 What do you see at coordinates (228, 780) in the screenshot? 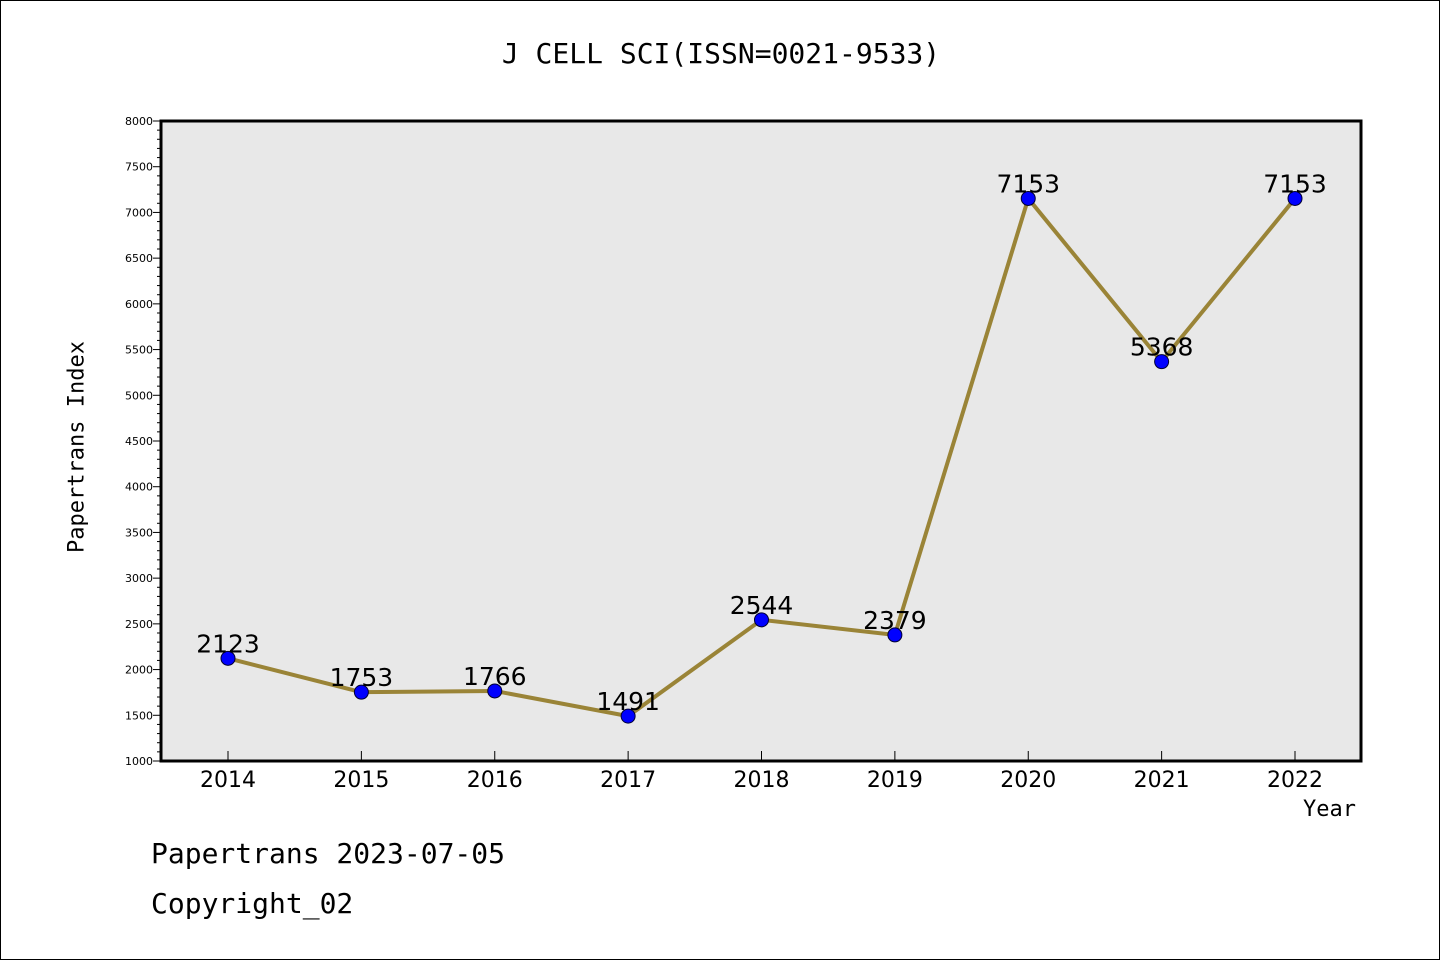
I see `x-tick-label: 2014` at bounding box center [228, 780].